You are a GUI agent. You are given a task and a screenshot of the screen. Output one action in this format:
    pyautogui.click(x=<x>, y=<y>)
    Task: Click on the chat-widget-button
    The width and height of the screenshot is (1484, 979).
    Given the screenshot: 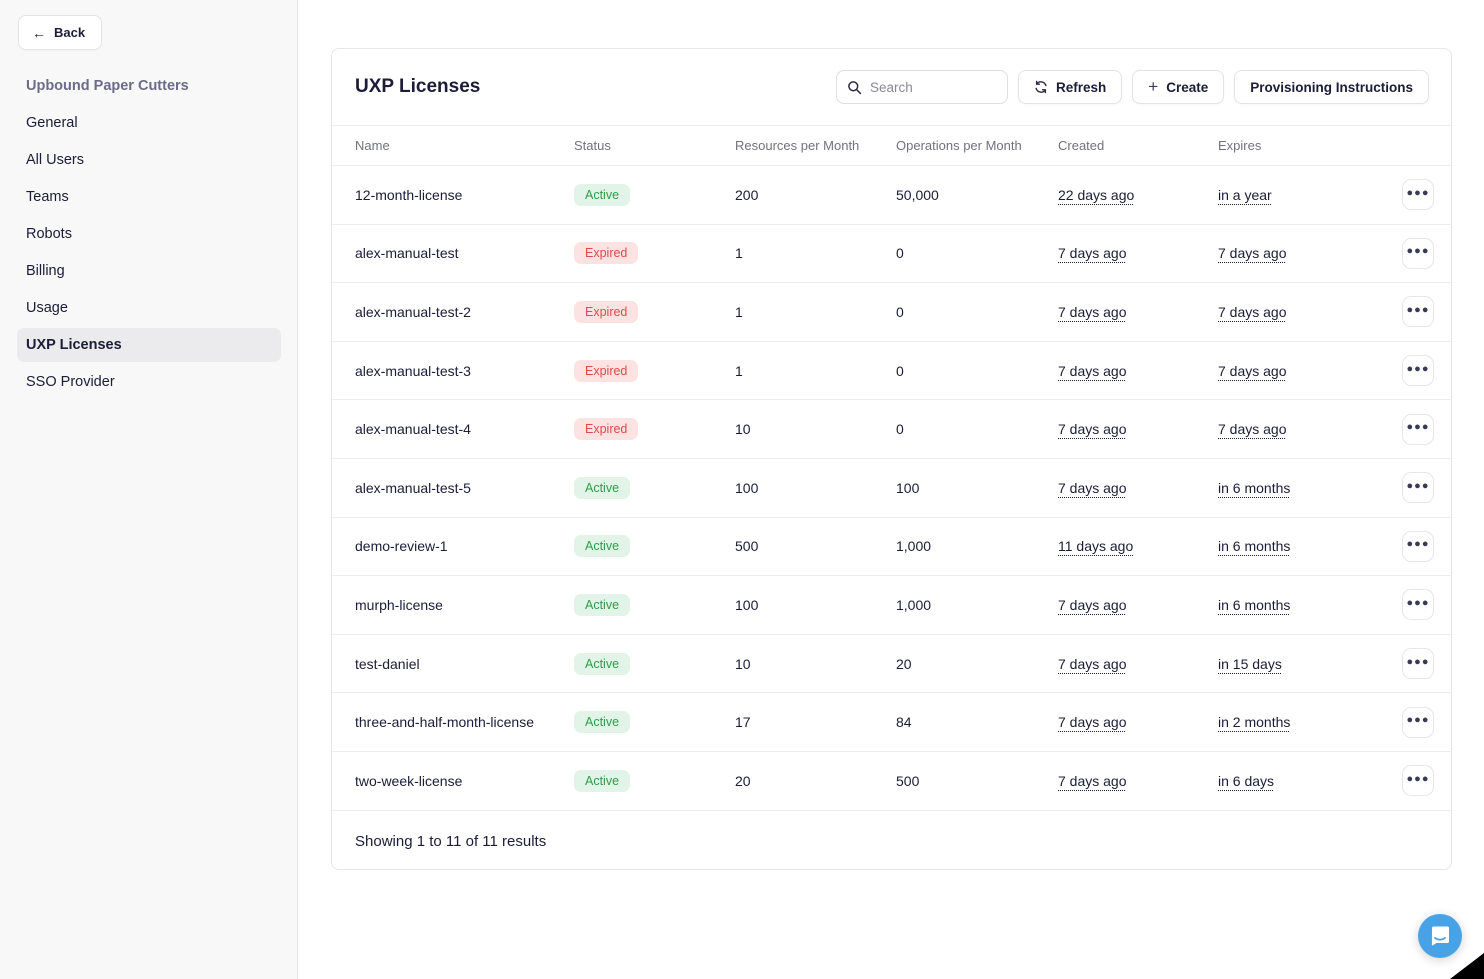 What is the action you would take?
    pyautogui.click(x=1440, y=936)
    